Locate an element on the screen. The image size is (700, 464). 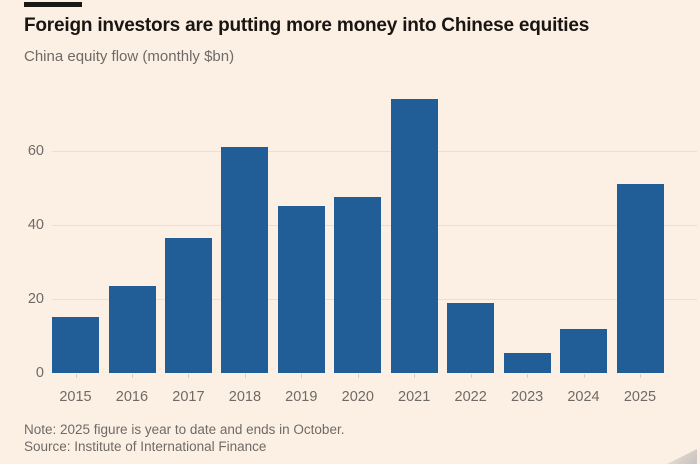
bar-2018 is located at coordinates (245, 260).